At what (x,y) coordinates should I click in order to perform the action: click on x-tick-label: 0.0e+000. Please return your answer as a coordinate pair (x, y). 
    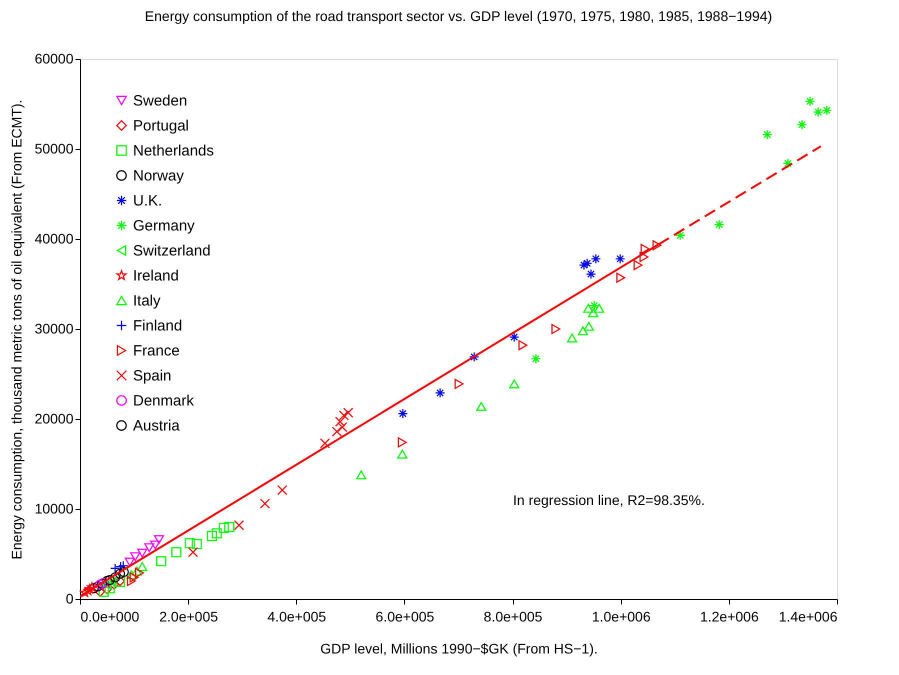
    Looking at the image, I should click on (110, 616).